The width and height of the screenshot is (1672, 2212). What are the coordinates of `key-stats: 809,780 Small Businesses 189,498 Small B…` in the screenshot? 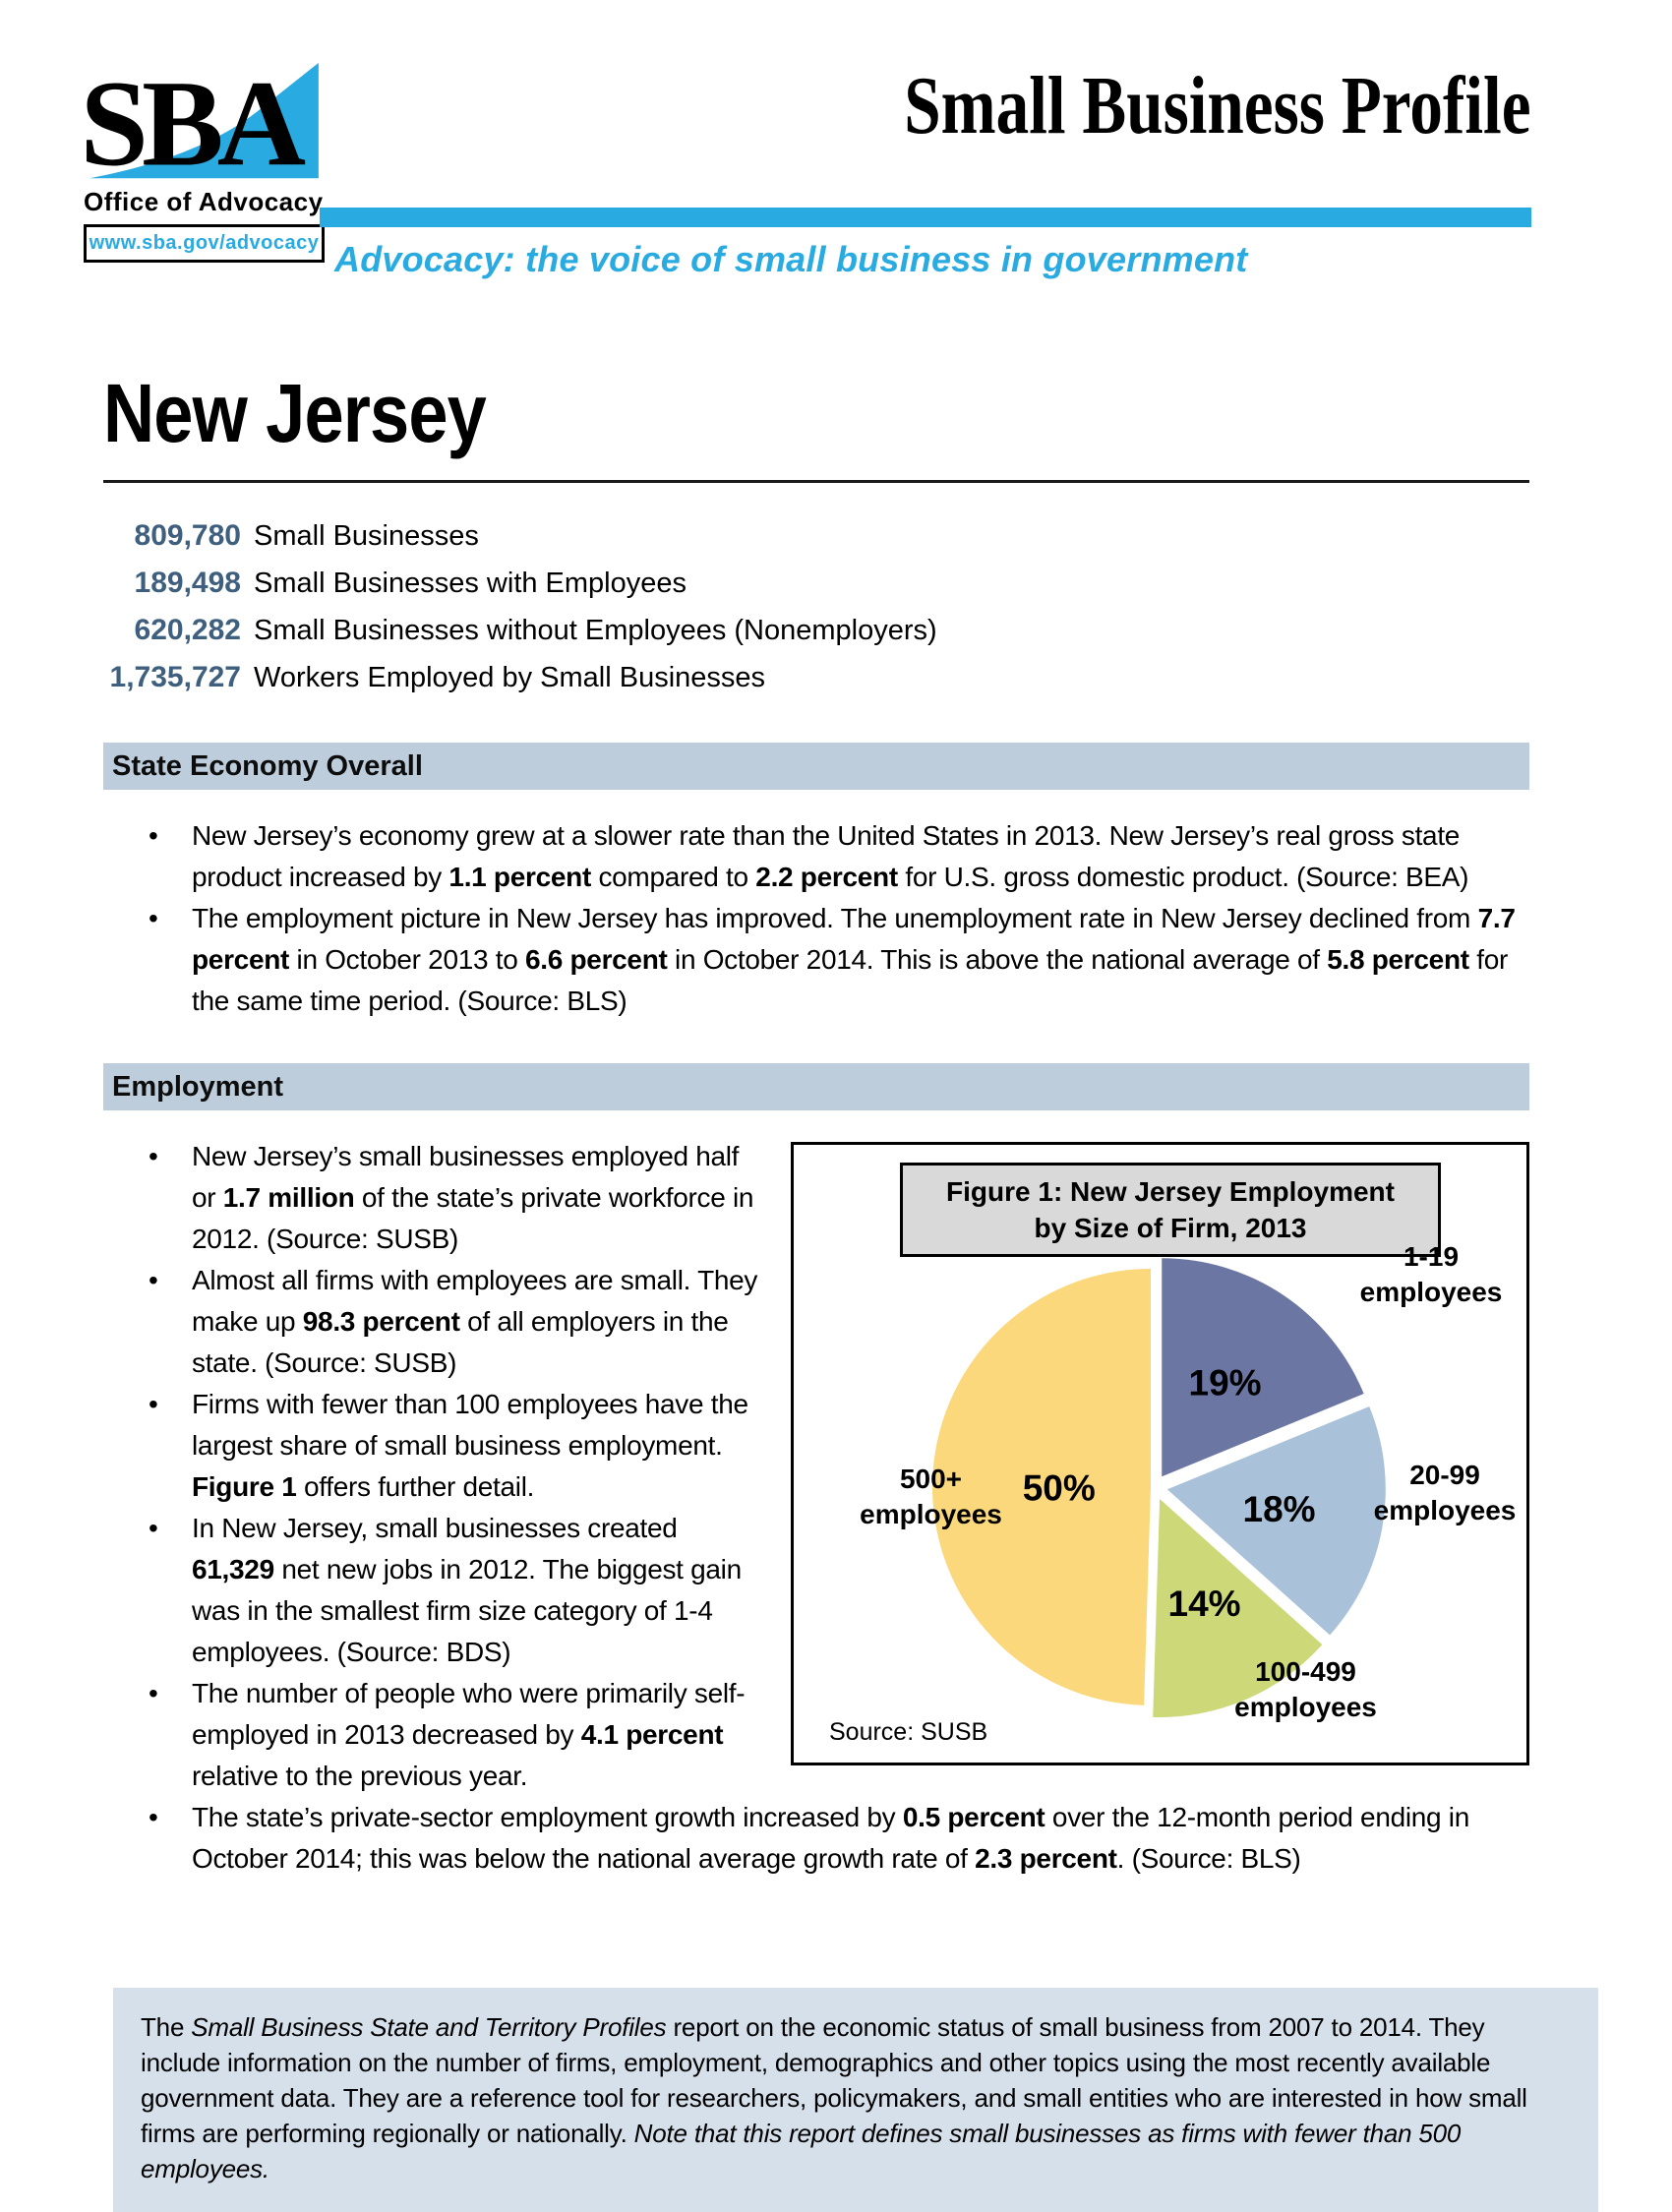 It's located at (816, 606).